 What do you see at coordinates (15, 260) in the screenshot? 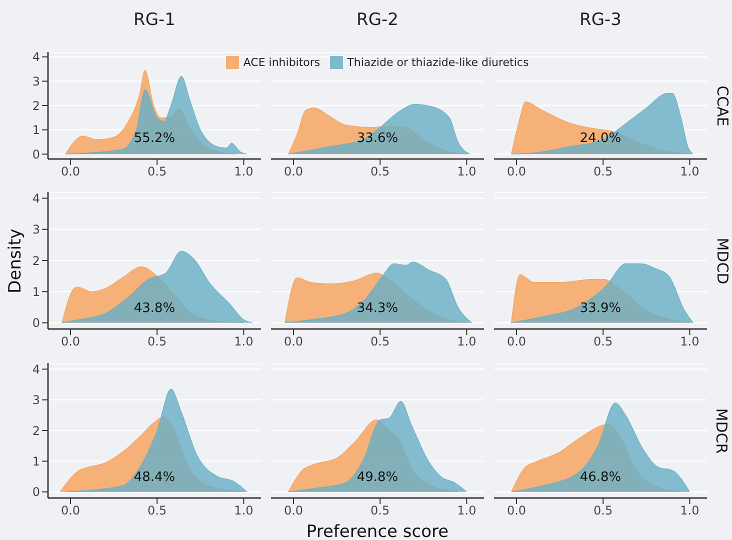
I see `y-axis-title: Density` at bounding box center [15, 260].